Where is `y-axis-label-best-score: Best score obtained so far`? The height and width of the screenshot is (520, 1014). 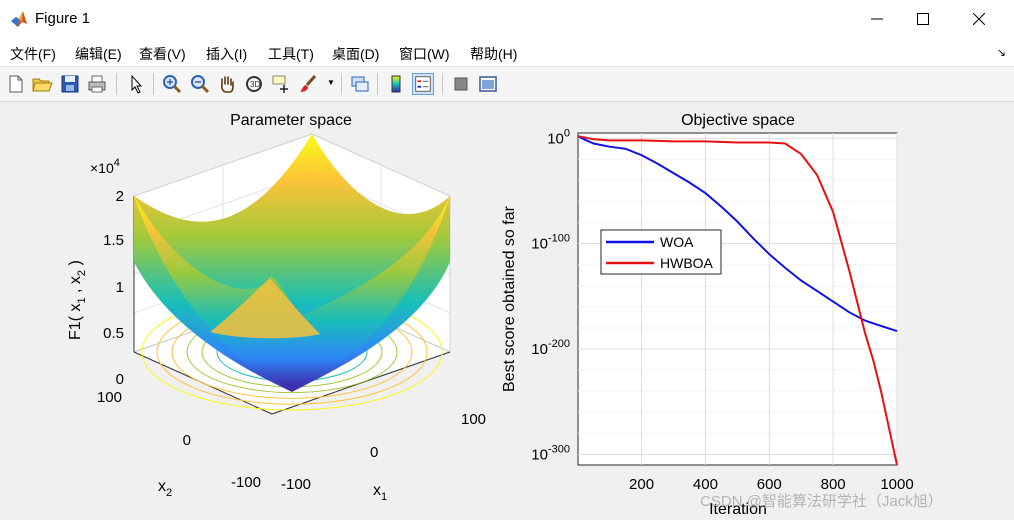 y-axis-label-best-score: Best score obtained so far is located at coordinates (509, 298).